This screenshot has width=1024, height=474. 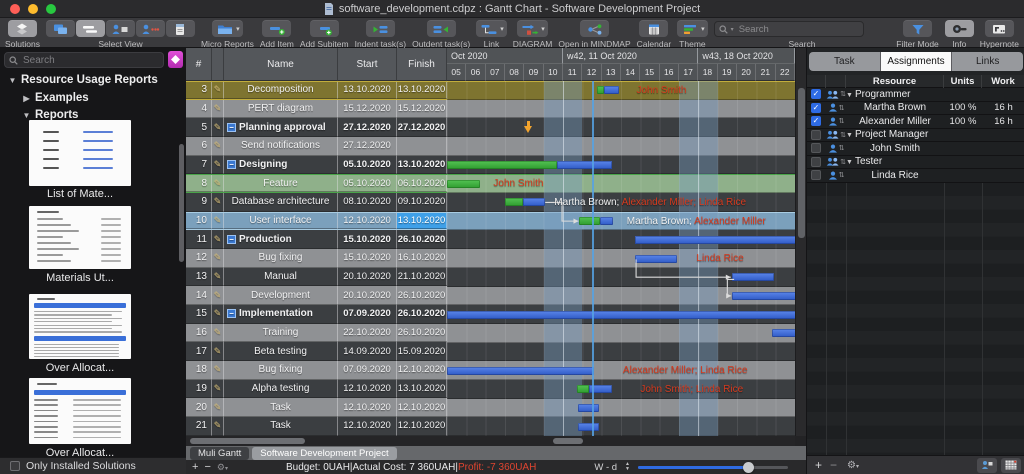 What do you see at coordinates (180, 28) in the screenshot?
I see `view-document-button` at bounding box center [180, 28].